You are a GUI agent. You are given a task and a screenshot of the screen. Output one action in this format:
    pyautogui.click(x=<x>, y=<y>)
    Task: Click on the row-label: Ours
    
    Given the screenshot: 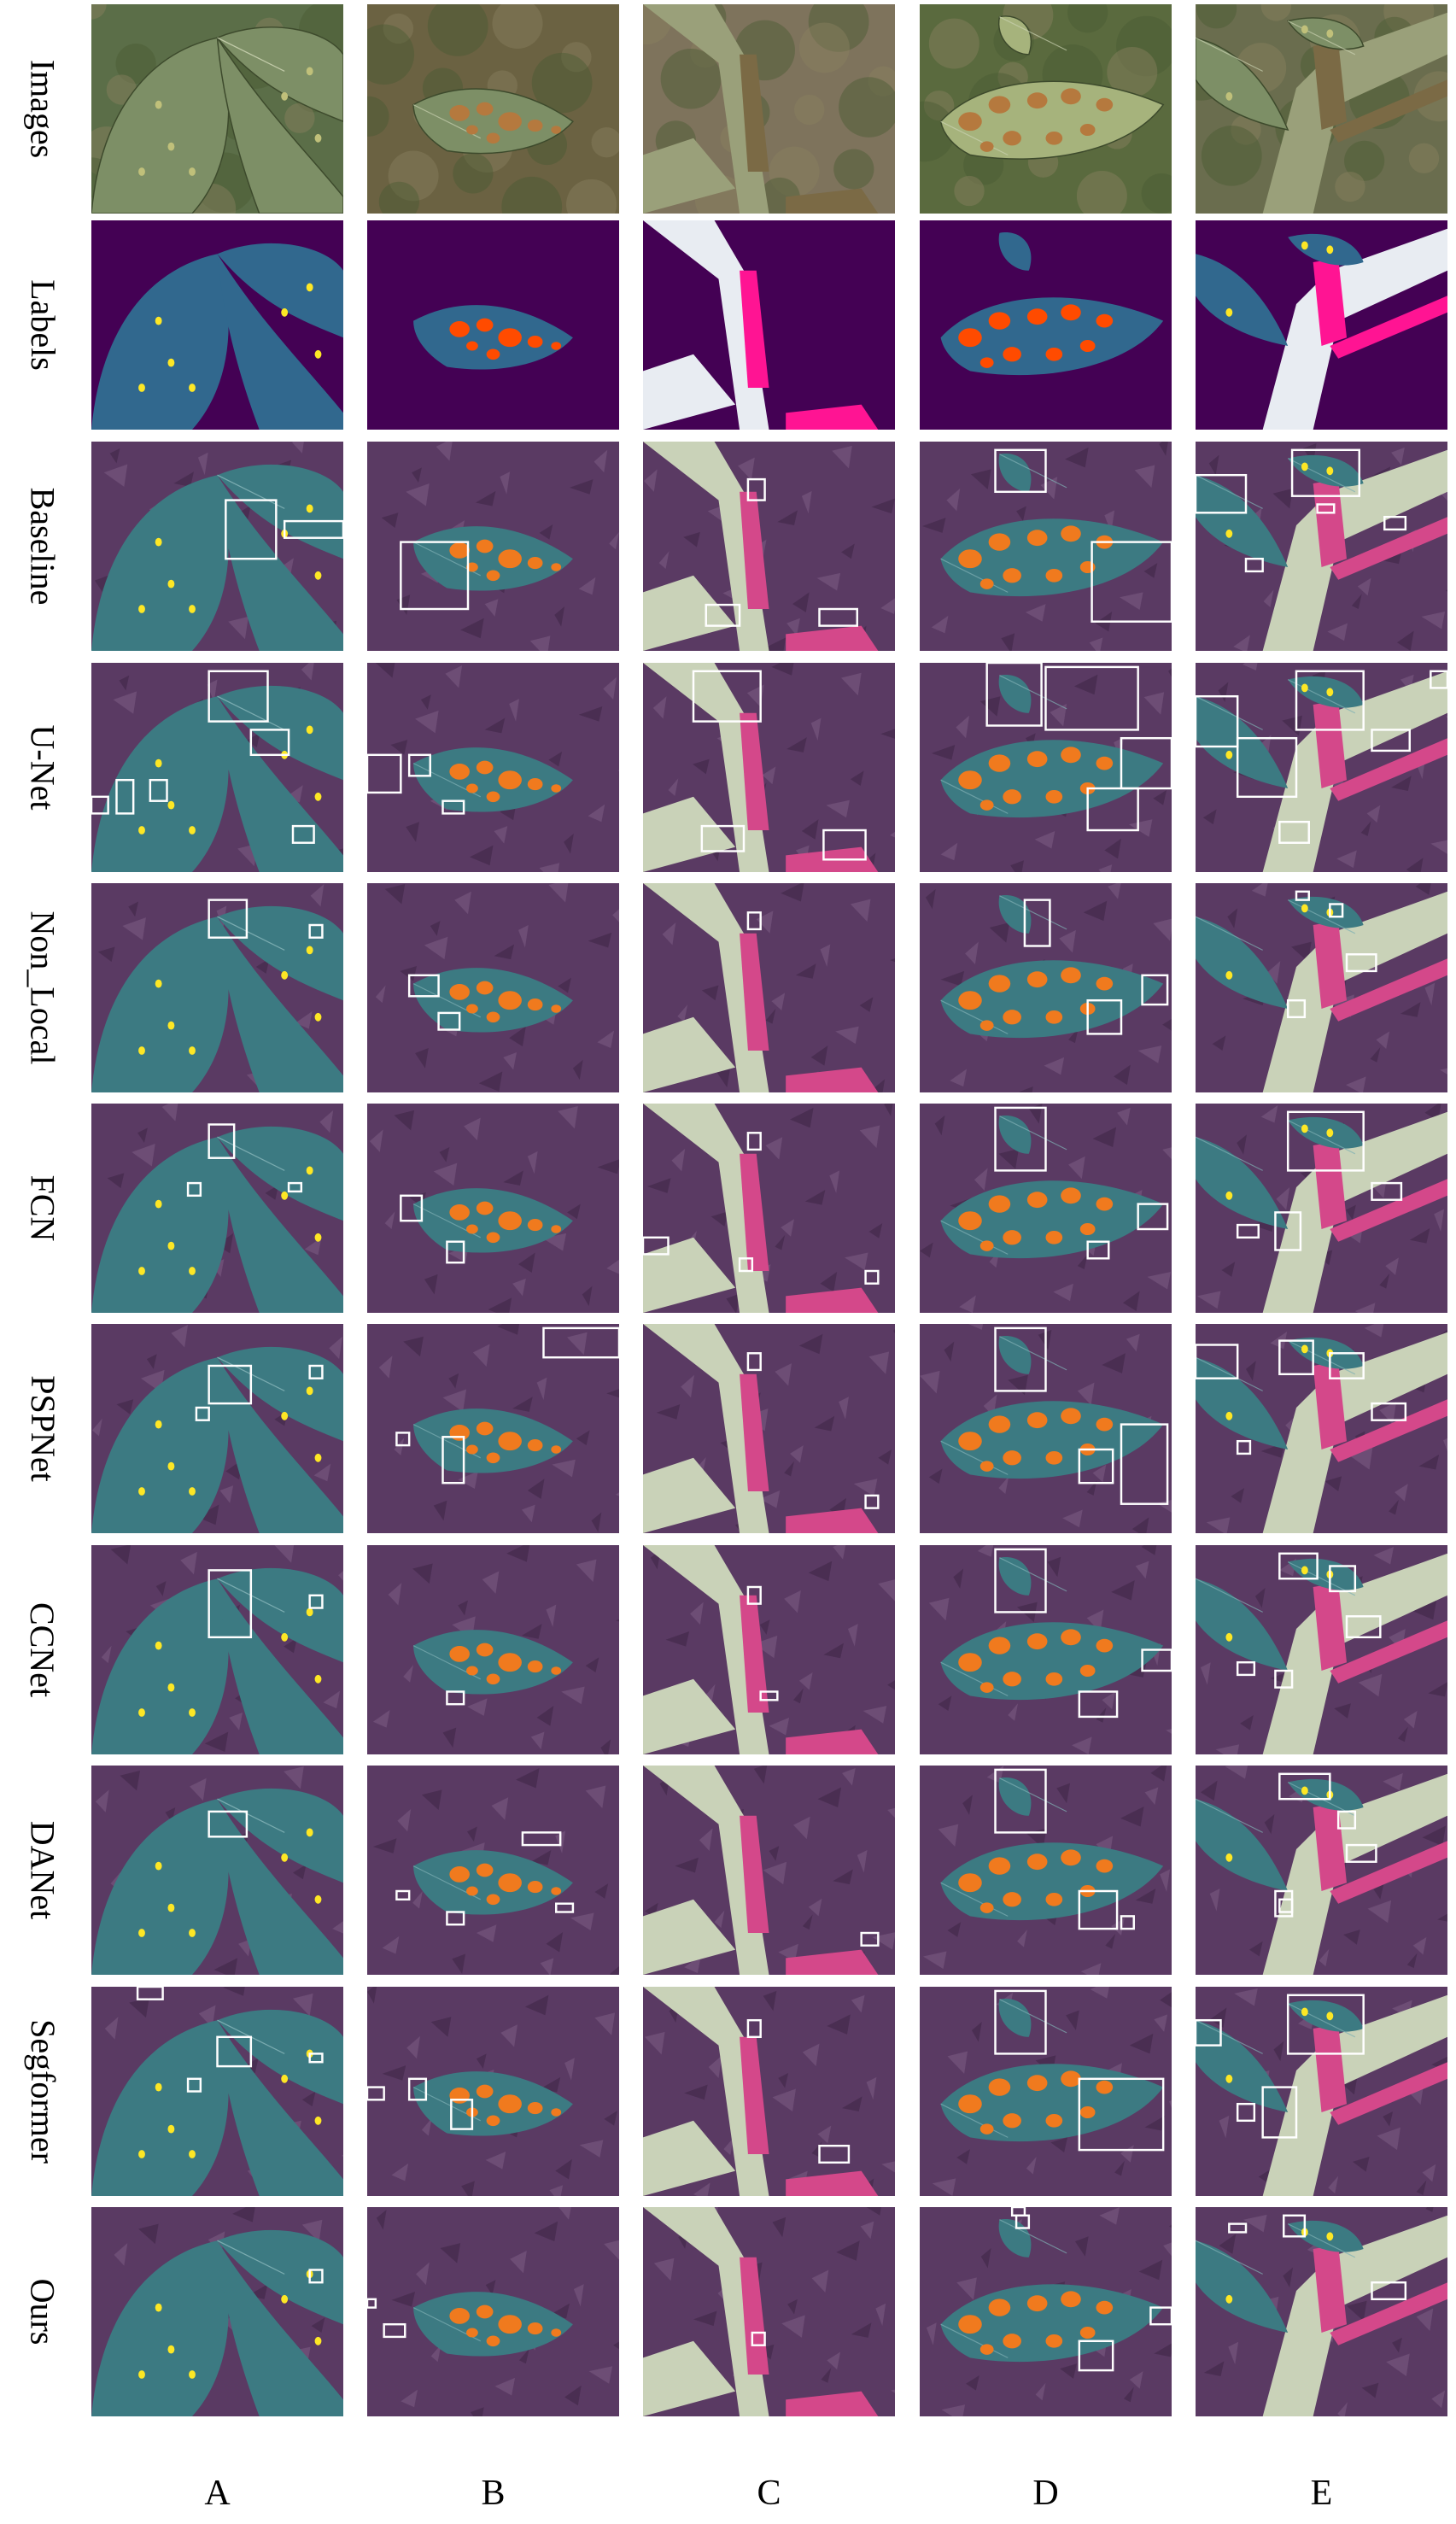 What is the action you would take?
    pyautogui.click(x=43, y=2311)
    